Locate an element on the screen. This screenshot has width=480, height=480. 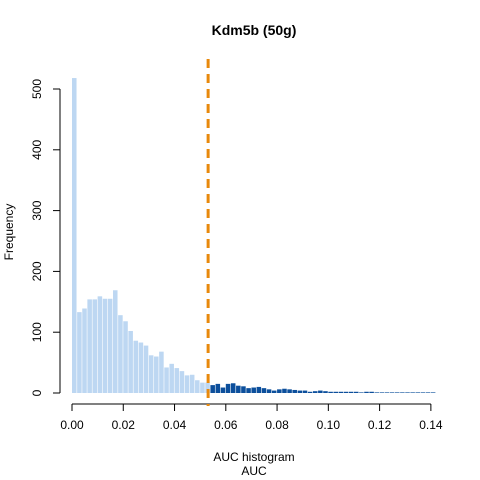
chart-title: Kdm5b (50g) is located at coordinates (254, 30).